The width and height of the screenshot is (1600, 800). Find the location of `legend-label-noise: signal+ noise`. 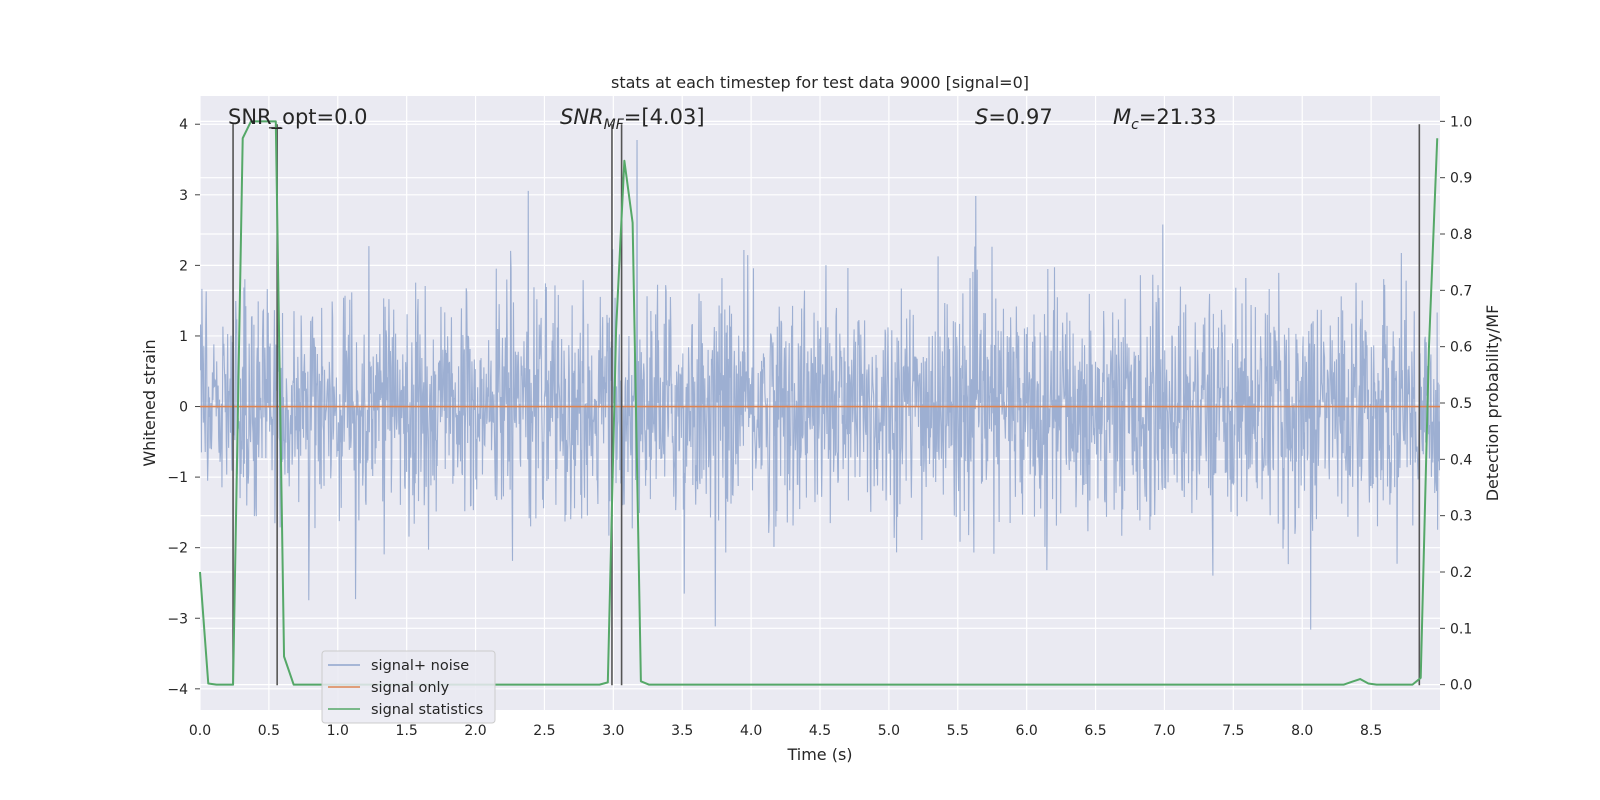

legend-label-noise: signal+ noise is located at coordinates (420, 666).